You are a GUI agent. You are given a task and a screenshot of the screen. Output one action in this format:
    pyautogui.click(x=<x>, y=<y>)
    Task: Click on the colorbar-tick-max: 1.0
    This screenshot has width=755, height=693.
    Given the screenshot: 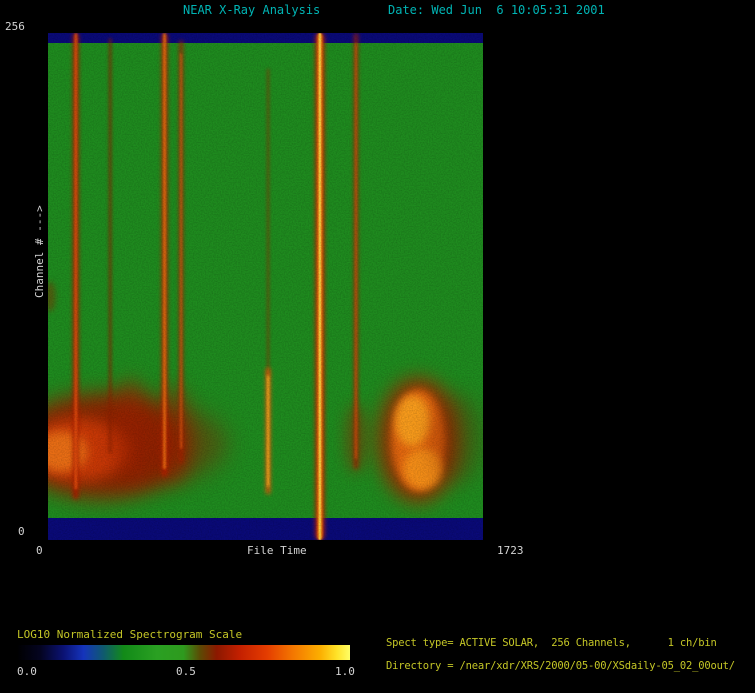 What is the action you would take?
    pyautogui.click(x=345, y=671)
    